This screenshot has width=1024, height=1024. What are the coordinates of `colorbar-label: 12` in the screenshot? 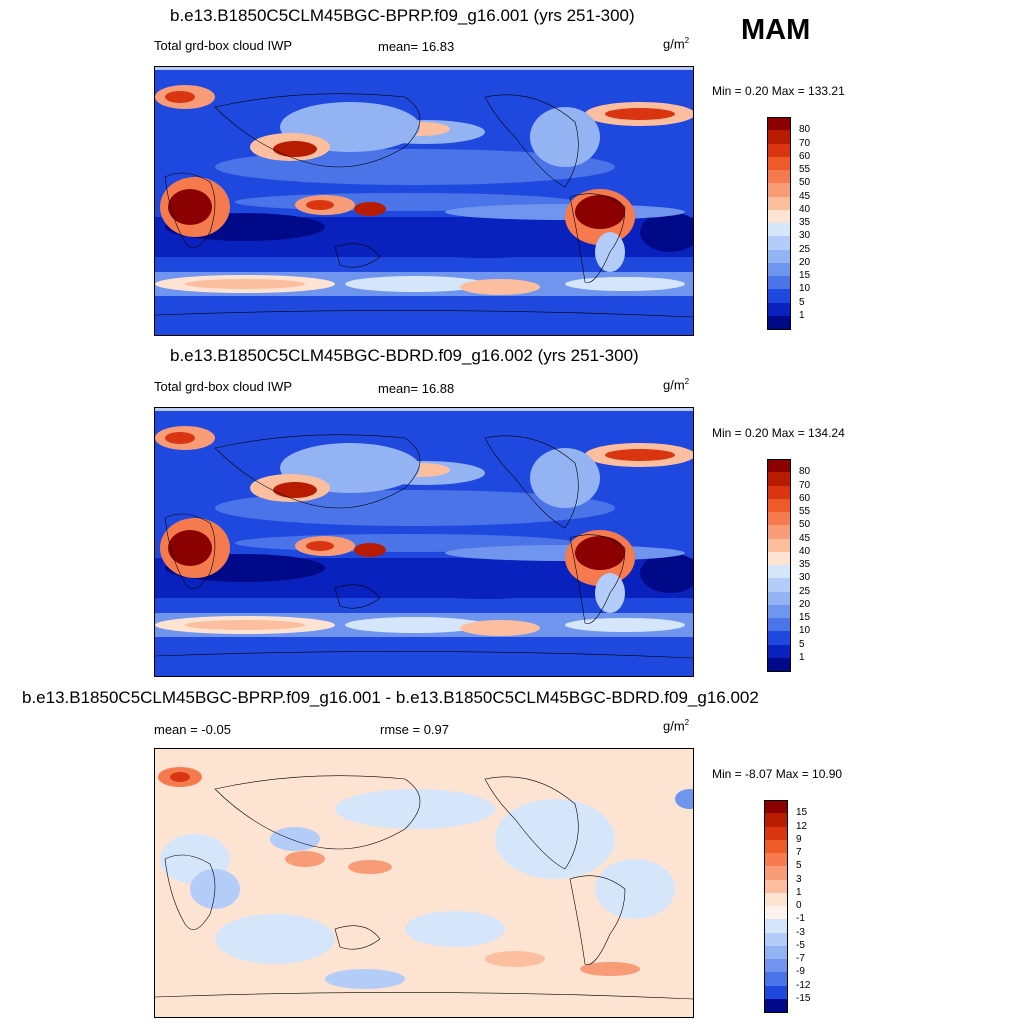 It's located at (802, 826).